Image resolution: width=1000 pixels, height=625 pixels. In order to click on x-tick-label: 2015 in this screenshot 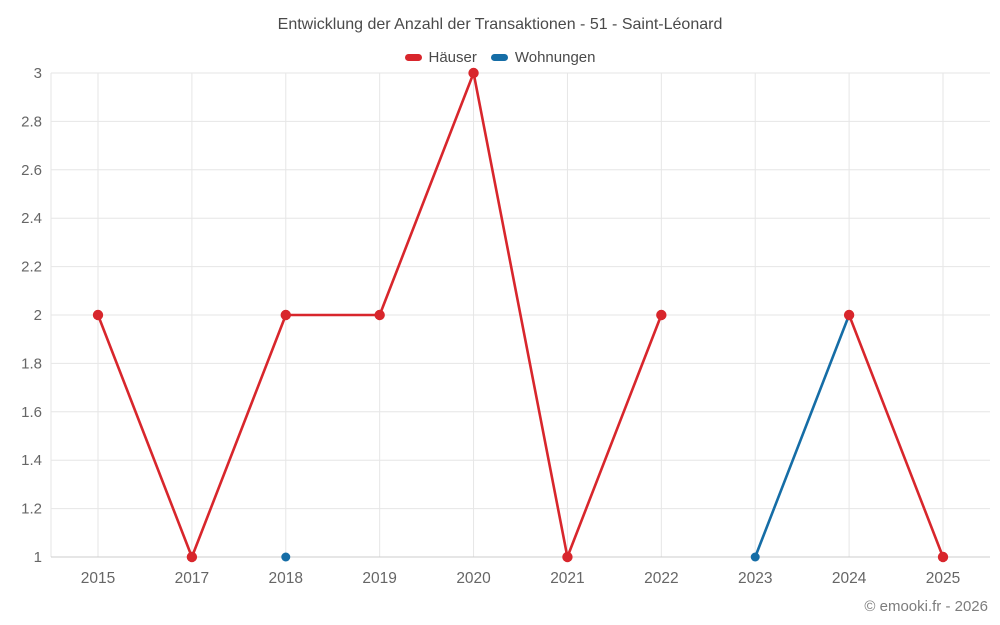, I will do `click(98, 578)`.